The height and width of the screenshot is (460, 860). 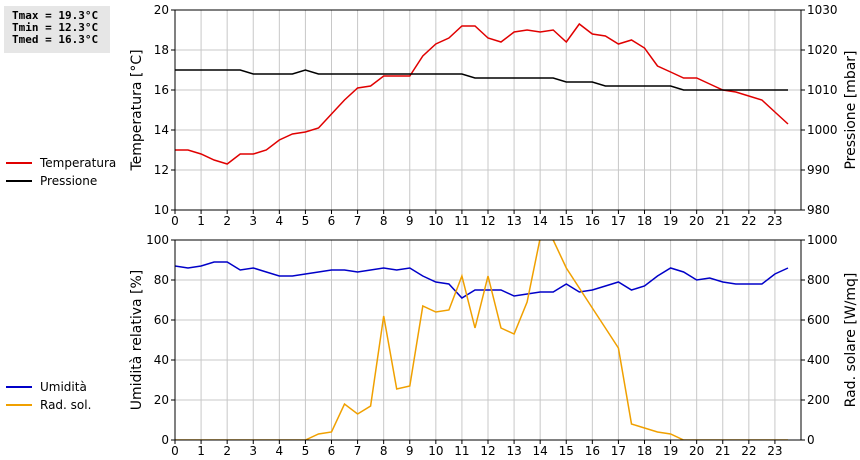 What do you see at coordinates (161, 280) in the screenshot?
I see `y-tick-label: 80` at bounding box center [161, 280].